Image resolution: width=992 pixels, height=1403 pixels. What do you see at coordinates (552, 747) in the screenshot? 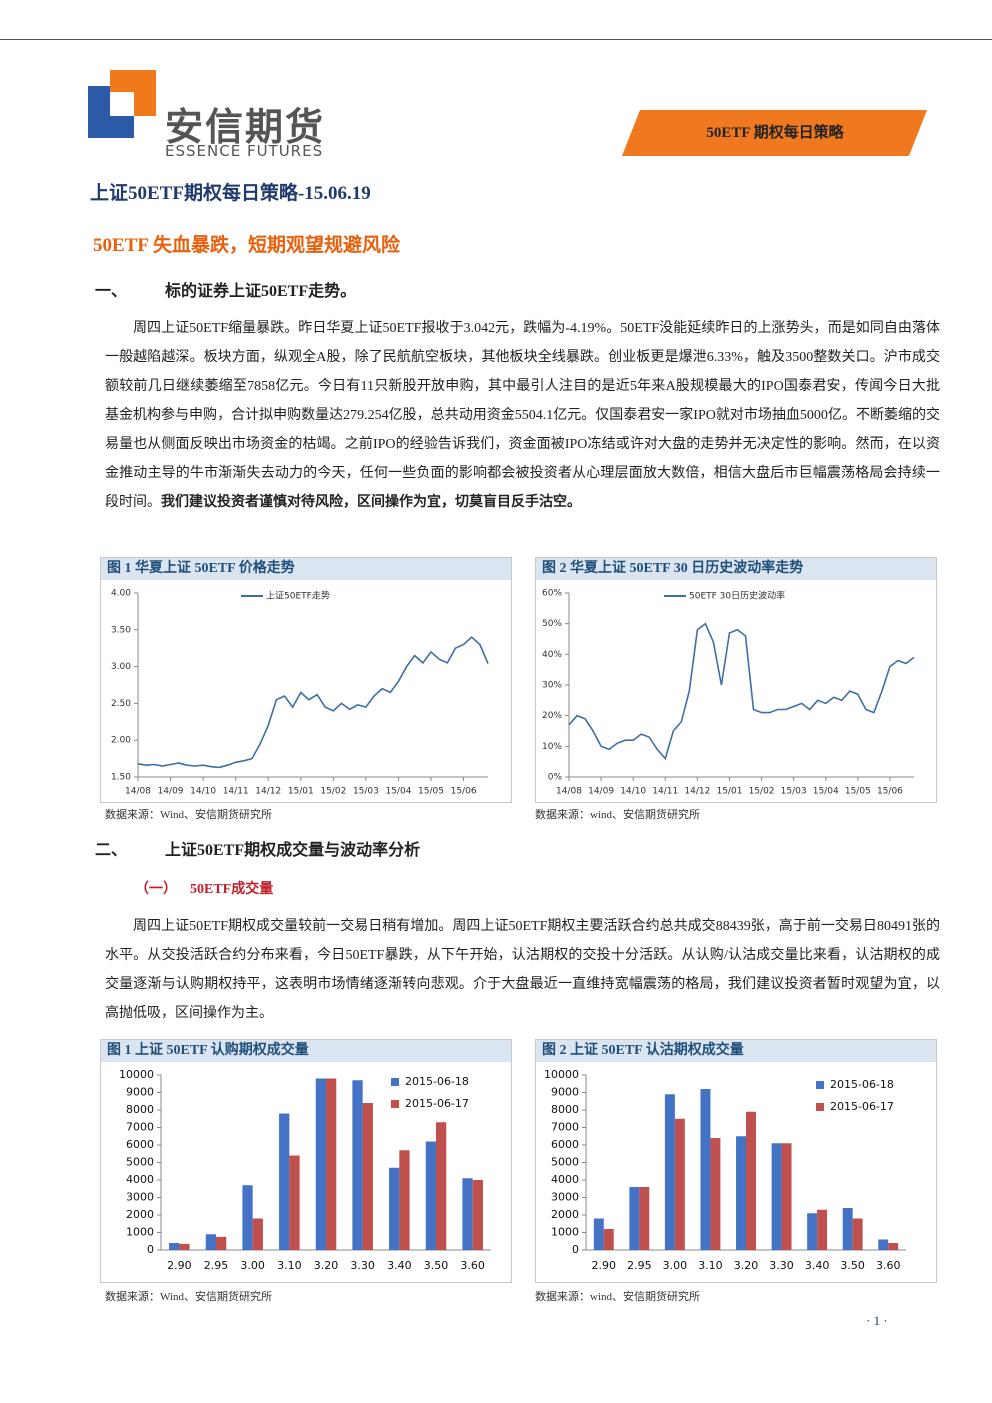
I see `y-tick-label: 10%` at bounding box center [552, 747].